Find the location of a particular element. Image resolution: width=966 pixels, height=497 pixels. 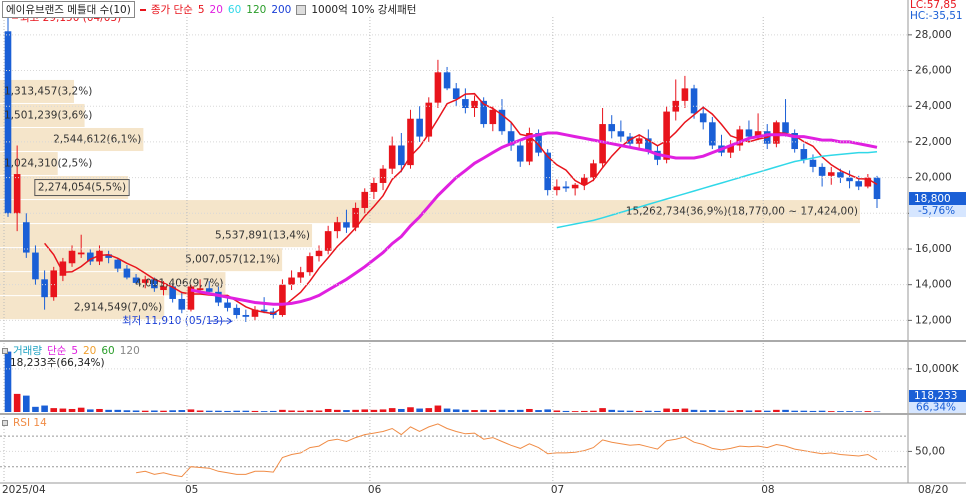

x-tick-label: 2025/04 is located at coordinates (24, 490).